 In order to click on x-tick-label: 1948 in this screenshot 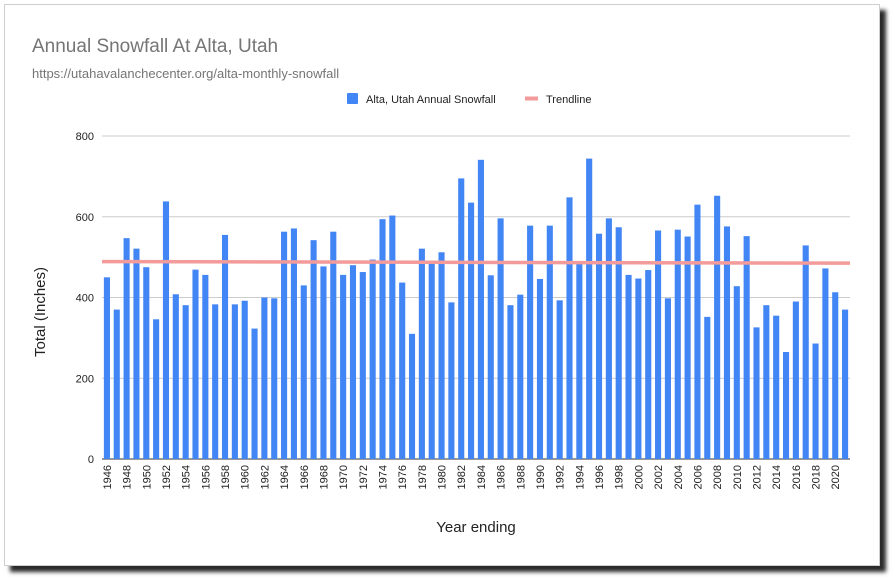, I will do `click(128, 477)`.